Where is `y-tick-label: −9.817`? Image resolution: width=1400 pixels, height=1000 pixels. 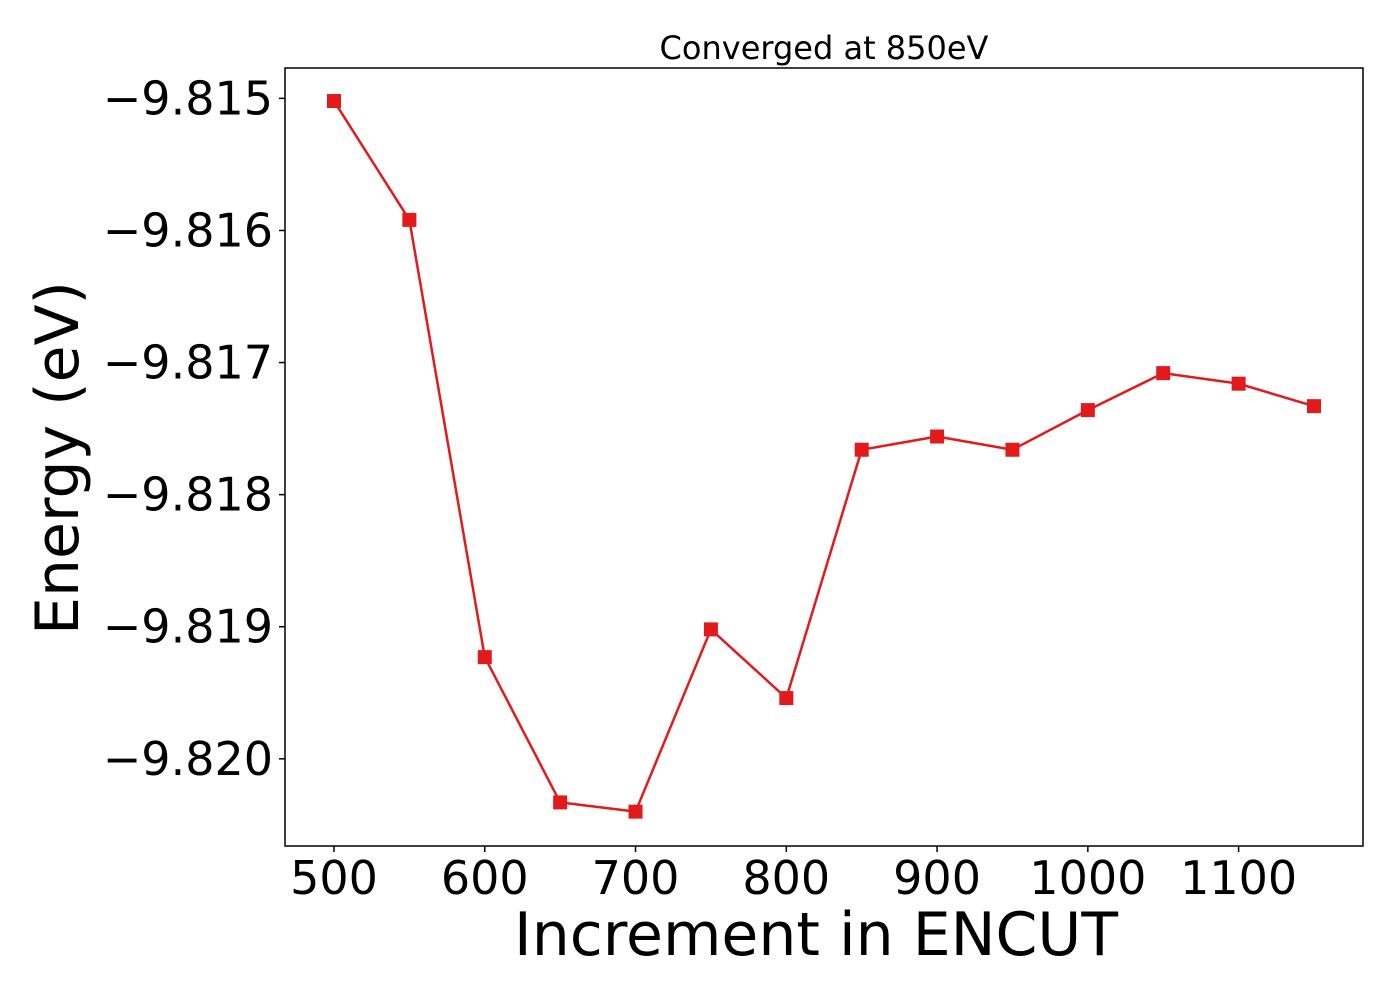 y-tick-label: −9.817 is located at coordinates (188, 363).